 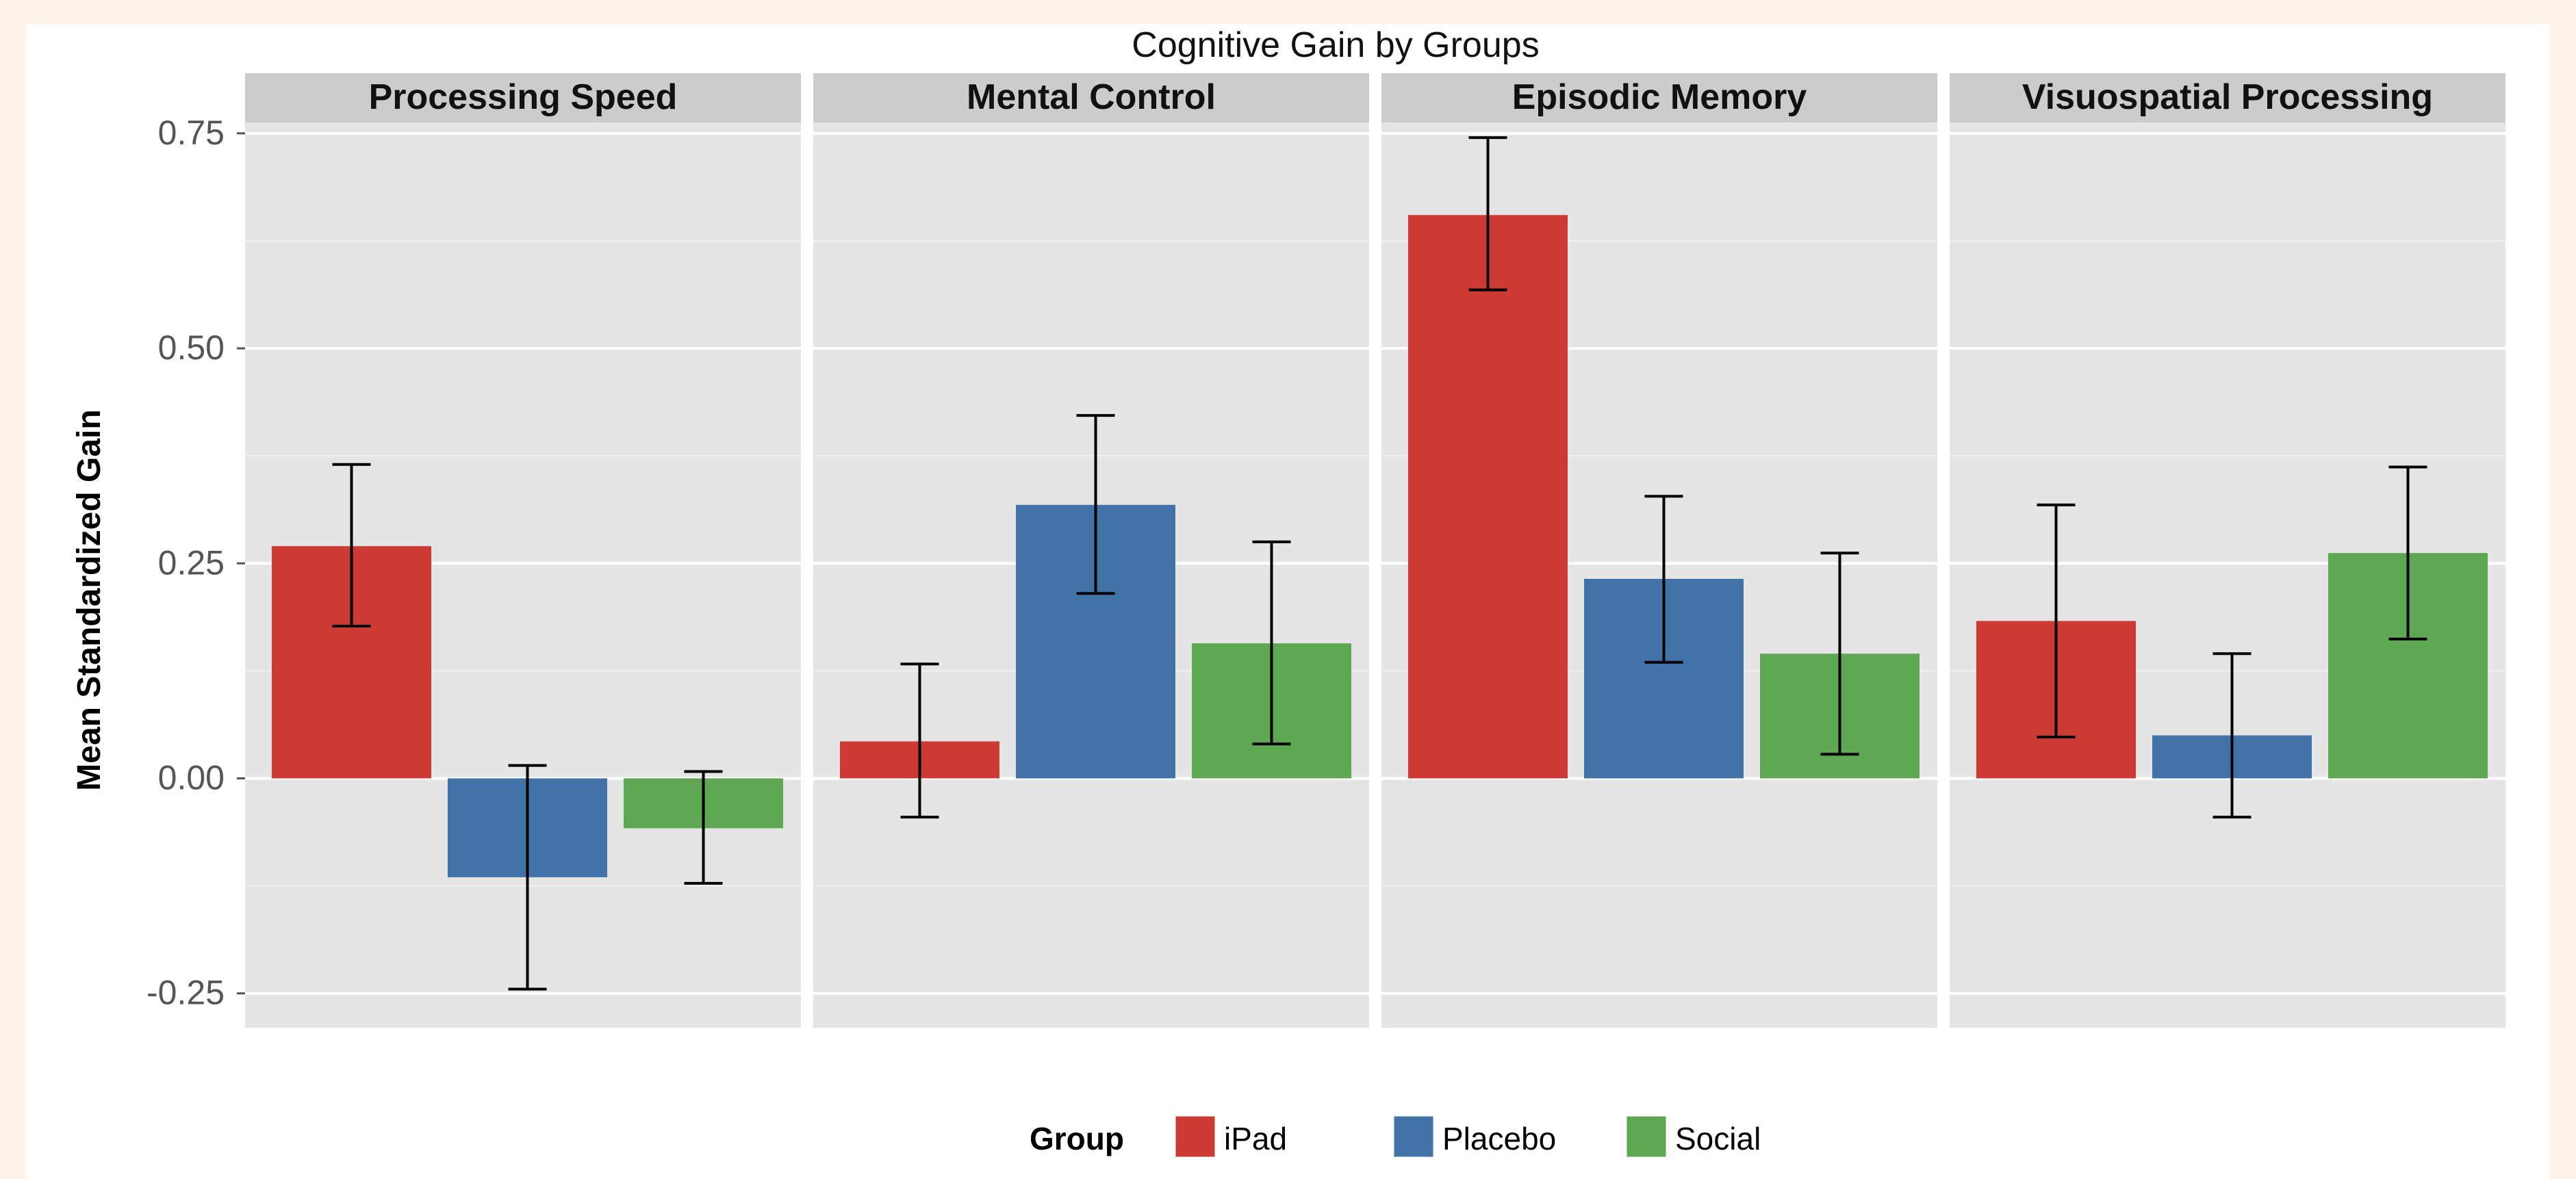 I want to click on y-tick-label: 0.50, so click(x=191, y=347).